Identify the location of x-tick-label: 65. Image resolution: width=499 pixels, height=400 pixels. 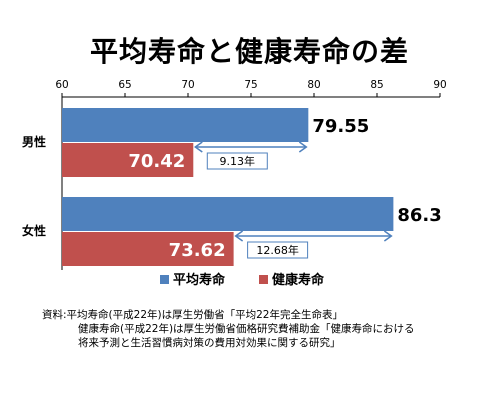
(124, 85).